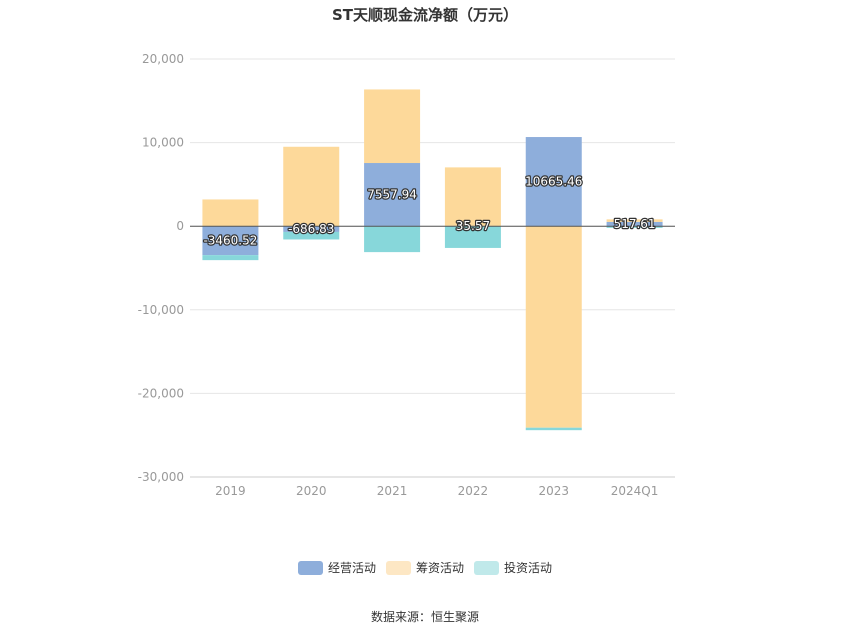  What do you see at coordinates (472, 196) in the screenshot?
I see `bar-2022-筹资活动` at bounding box center [472, 196].